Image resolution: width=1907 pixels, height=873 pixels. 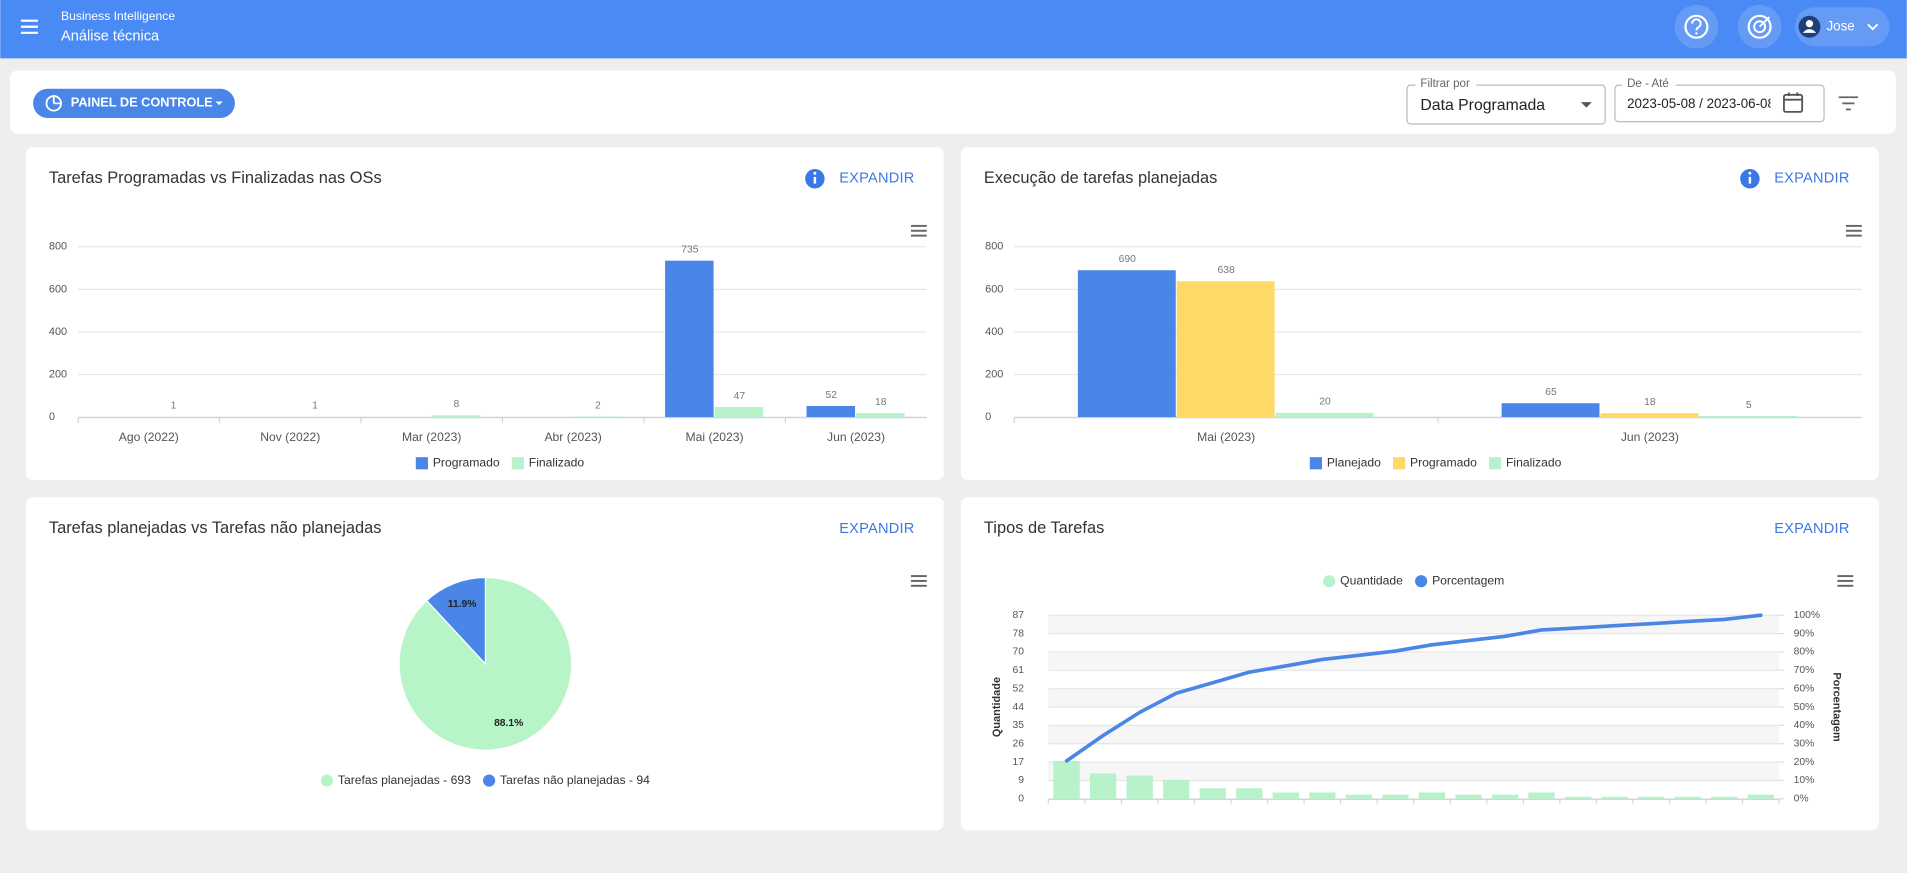 What do you see at coordinates (29, 26) in the screenshot?
I see `menu-button` at bounding box center [29, 26].